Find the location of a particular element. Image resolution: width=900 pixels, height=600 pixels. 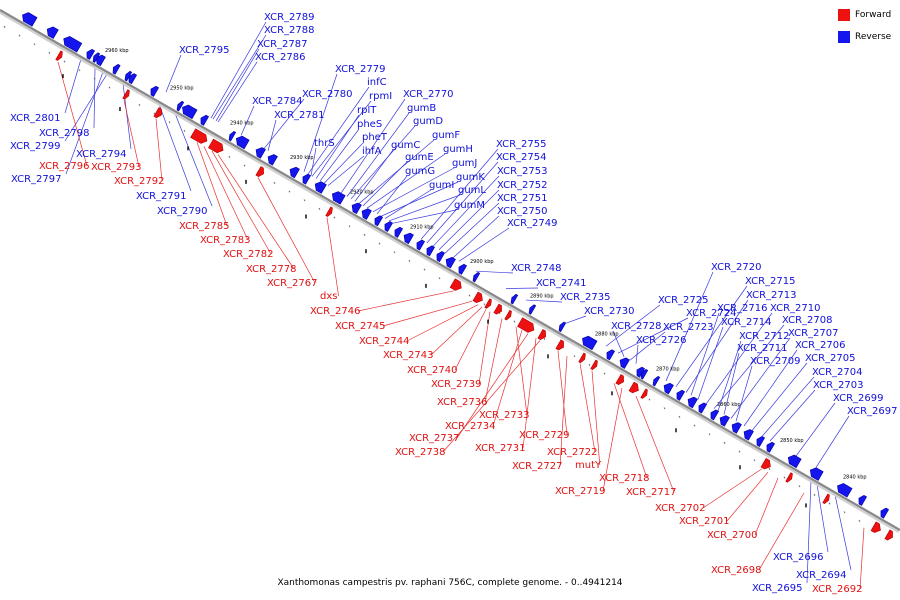

reverse-gene-label: XCR_2755 is located at coordinates (521, 144).